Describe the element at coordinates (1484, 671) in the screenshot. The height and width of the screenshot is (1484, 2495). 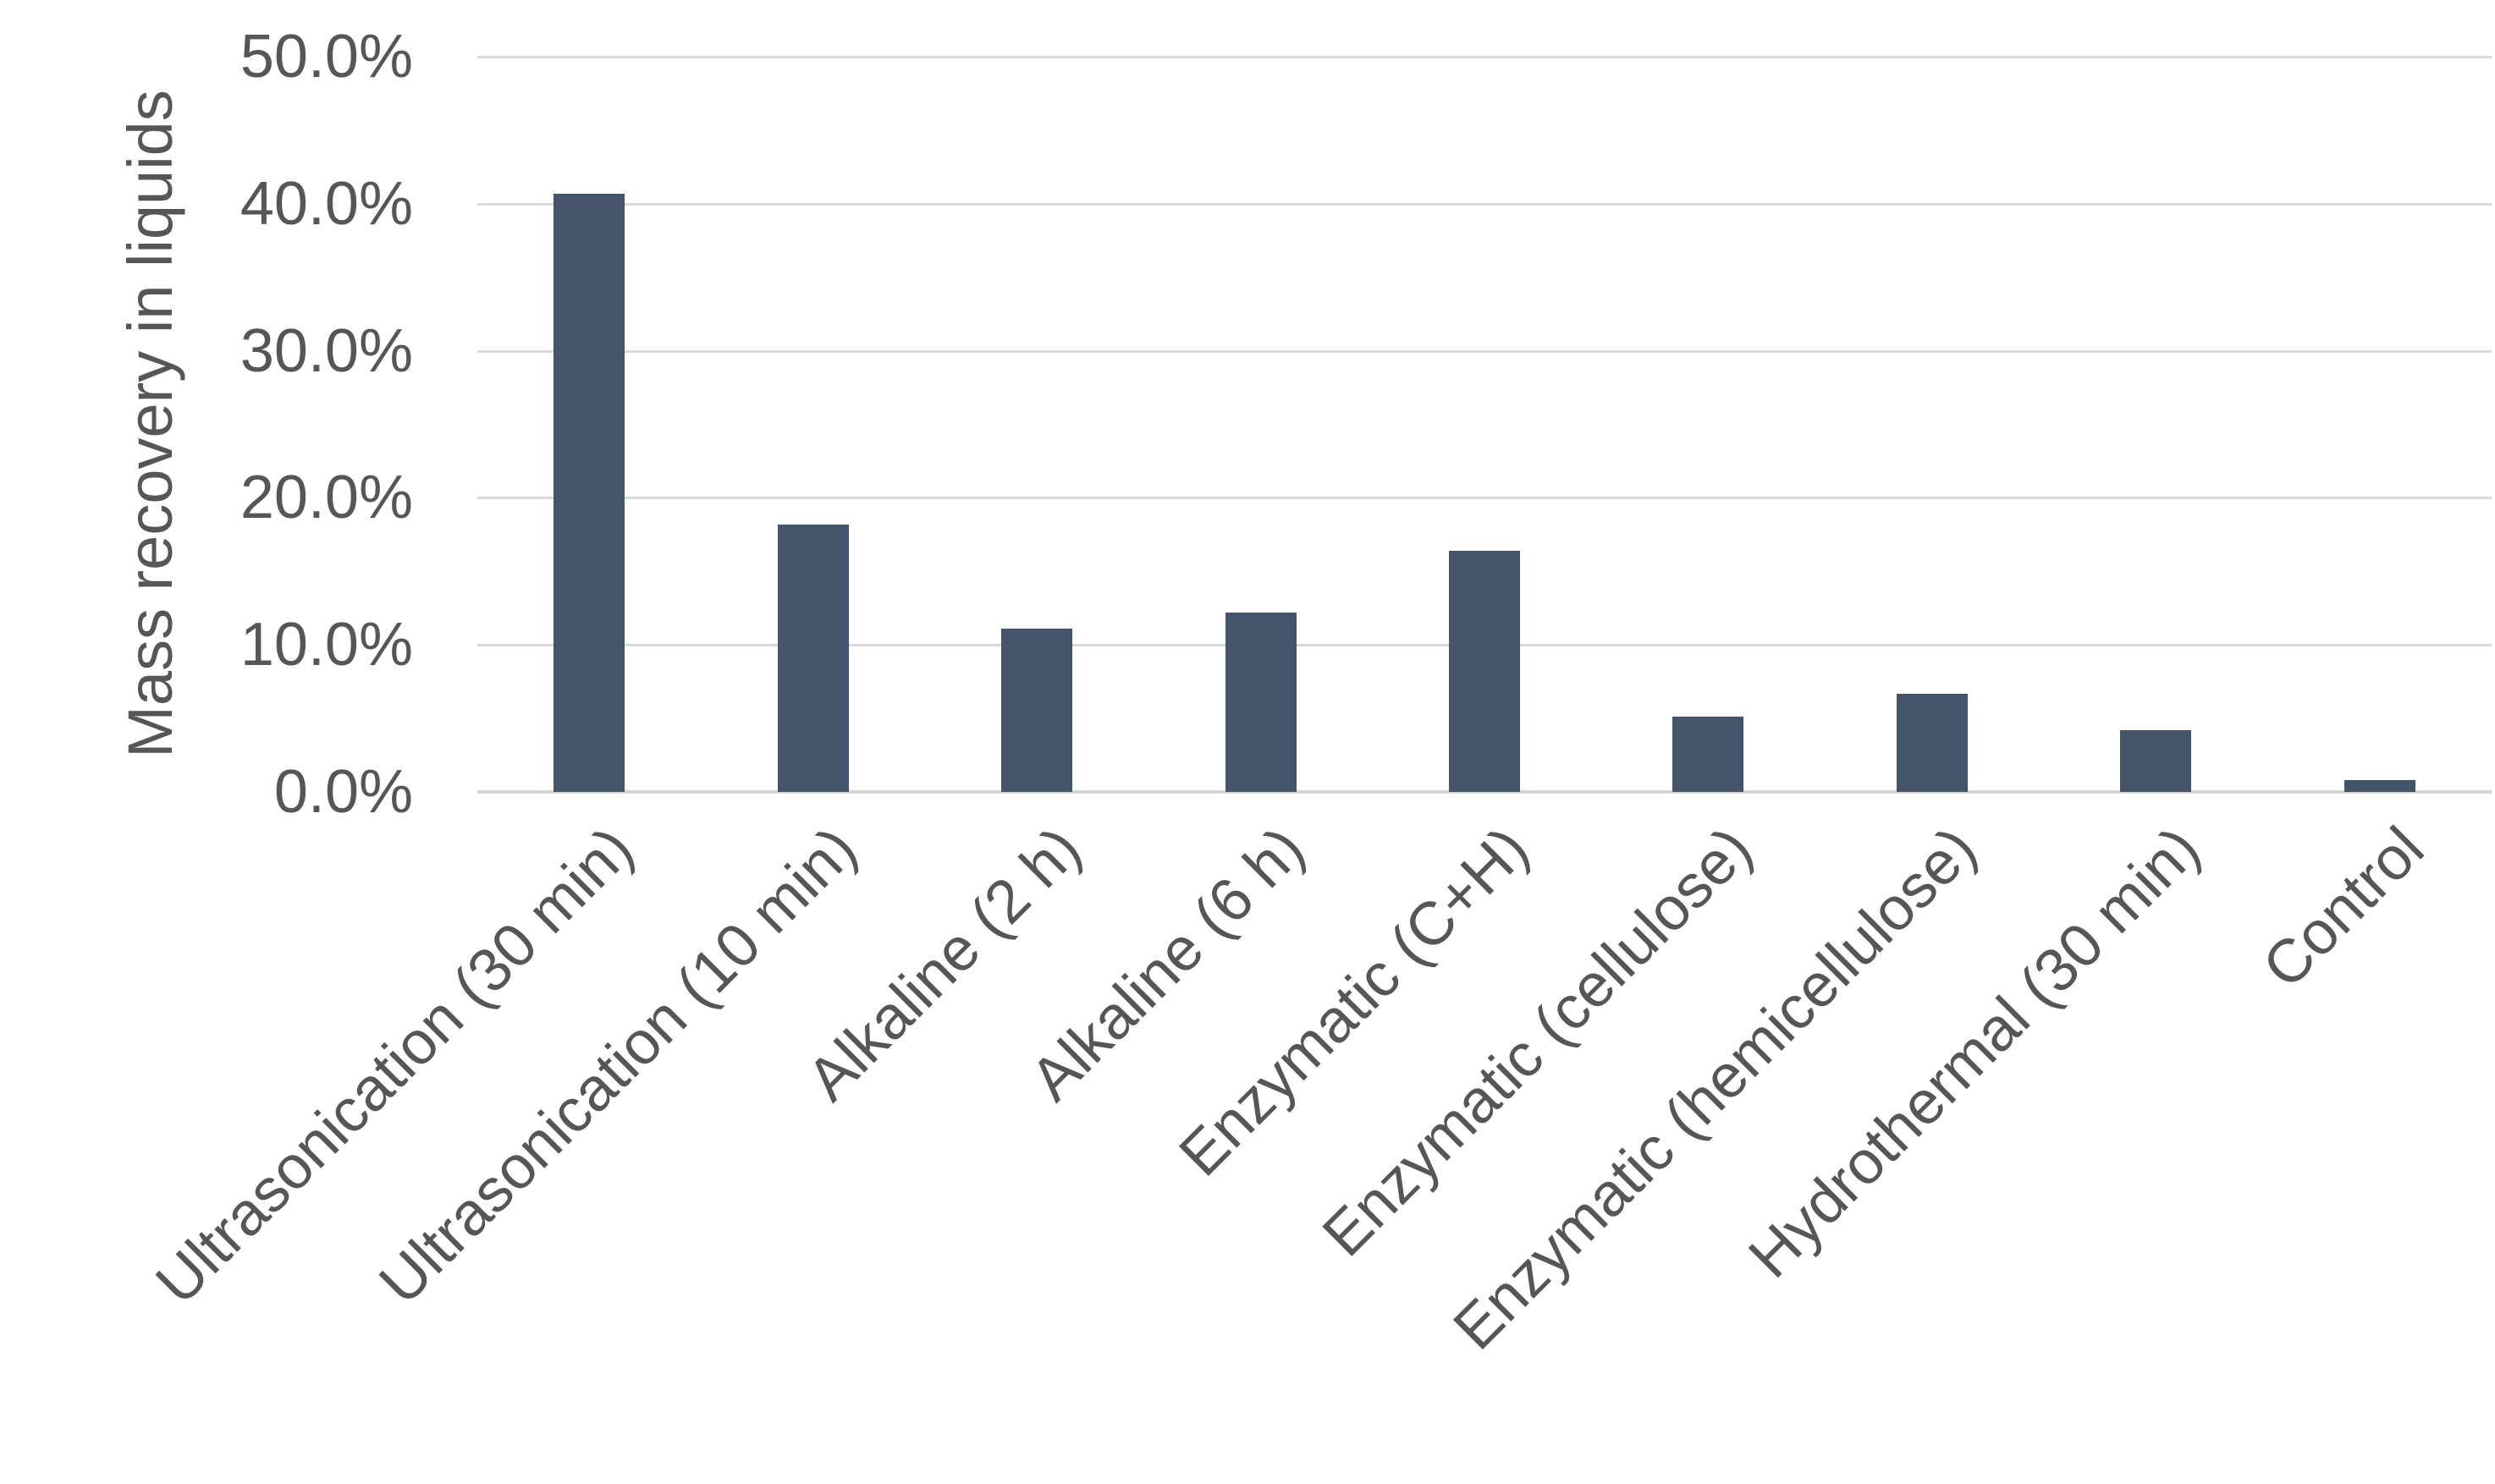
I see `bar-Enzymatic (C+H)` at that location.